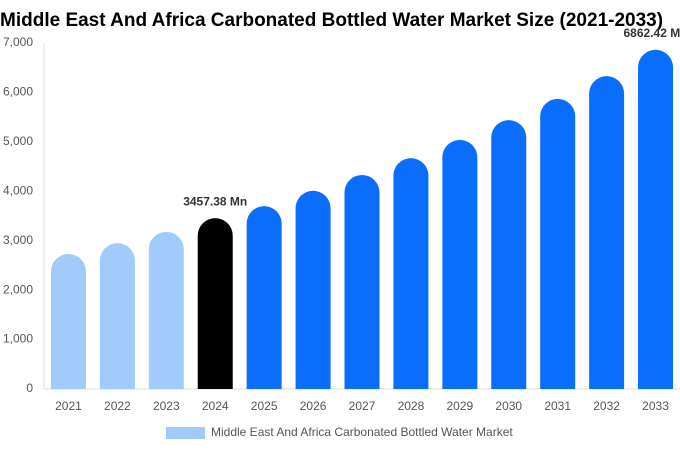  Describe the element at coordinates (652, 33) in the screenshot. I see `value-label: 6862.42 Mn` at that location.